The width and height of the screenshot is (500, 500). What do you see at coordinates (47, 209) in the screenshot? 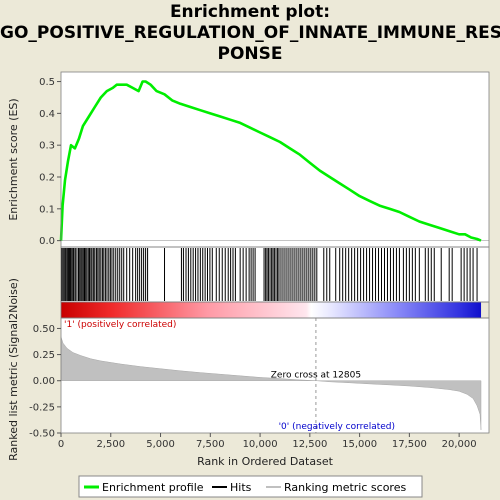
I see `es-y-tick-label-1: 0.1` at bounding box center [47, 209].